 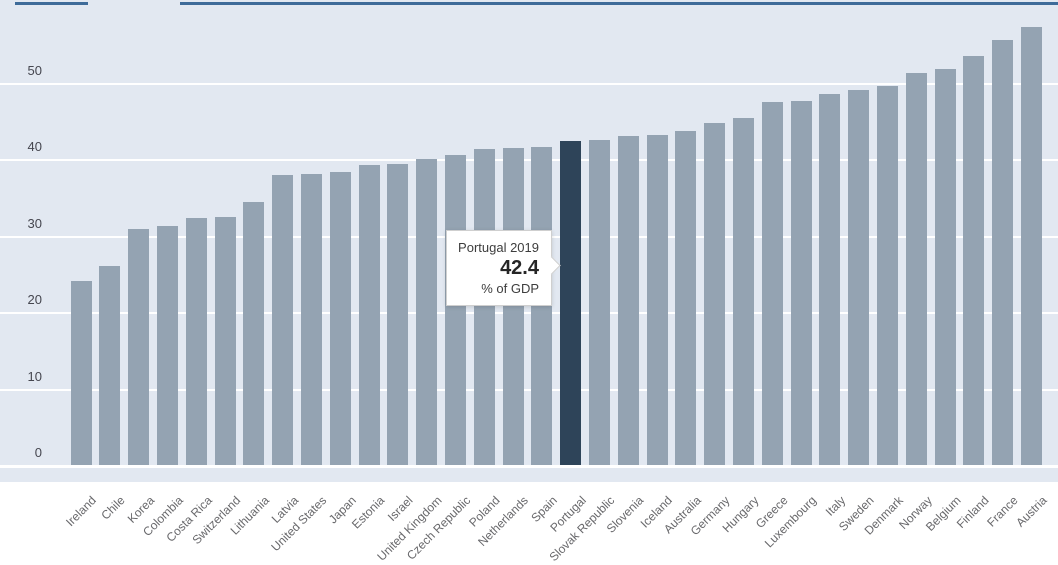 I want to click on bar-colombia, so click(x=167, y=345).